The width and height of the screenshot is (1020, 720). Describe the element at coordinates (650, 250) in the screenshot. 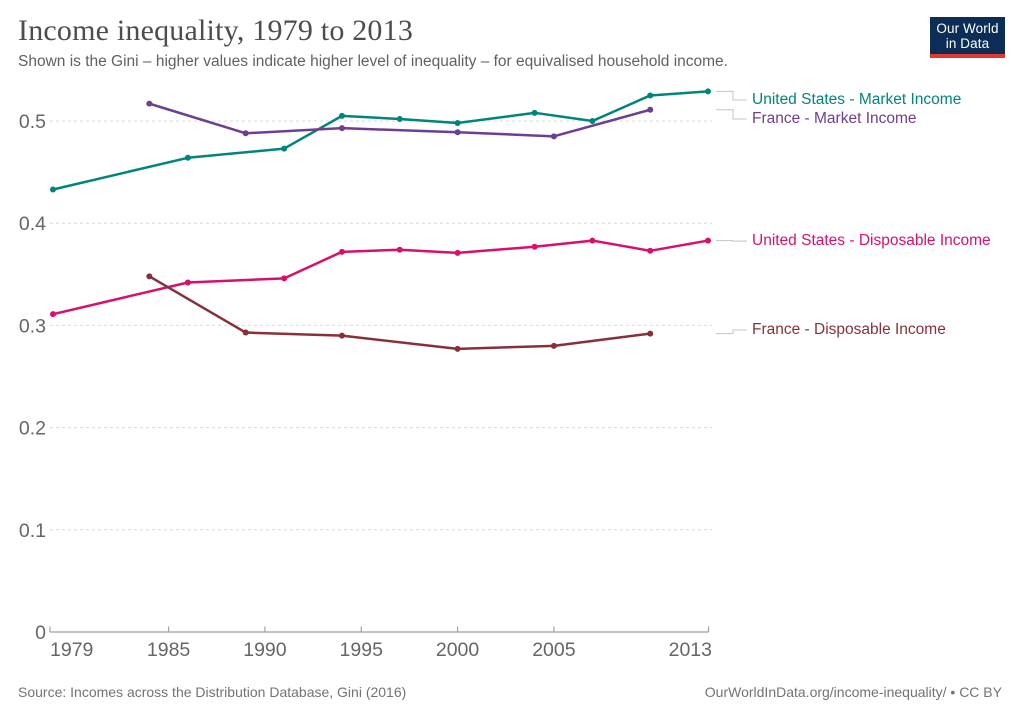

I see `data-point-united-states-disposable-income-2010` at that location.